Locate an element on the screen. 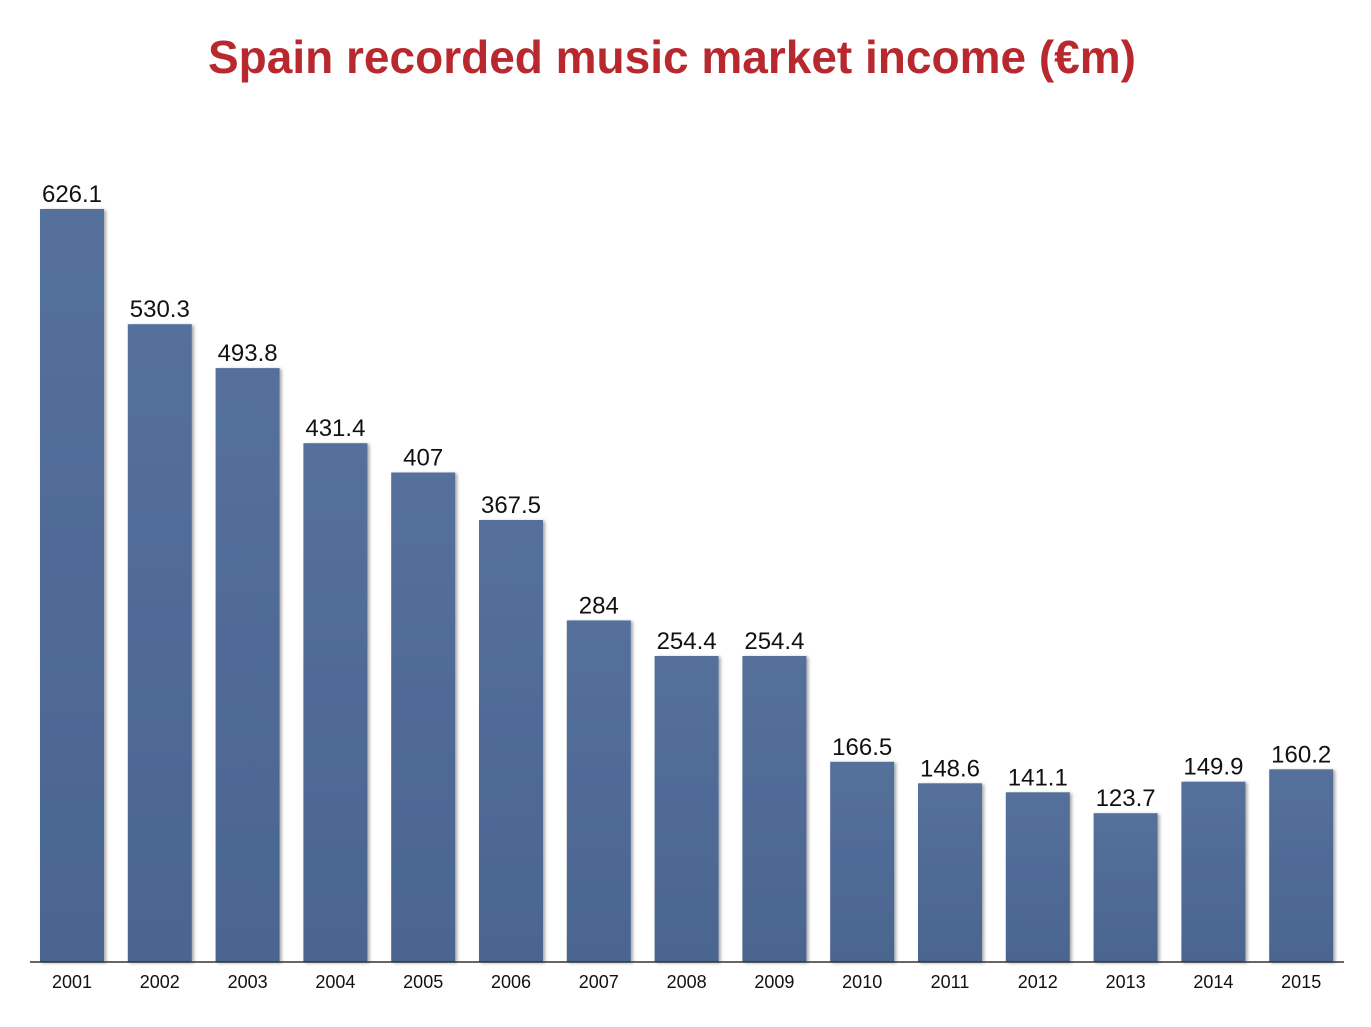  x-tick-label-2001: 2001 is located at coordinates (72, 982).